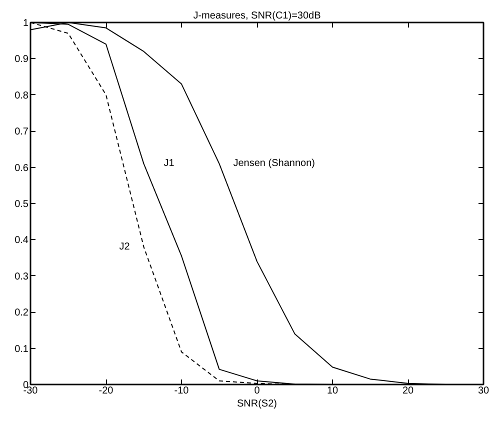 The width and height of the screenshot is (495, 422). Describe the element at coordinates (21, 168) in the screenshot. I see `y-tick-label: 0.6` at that location.